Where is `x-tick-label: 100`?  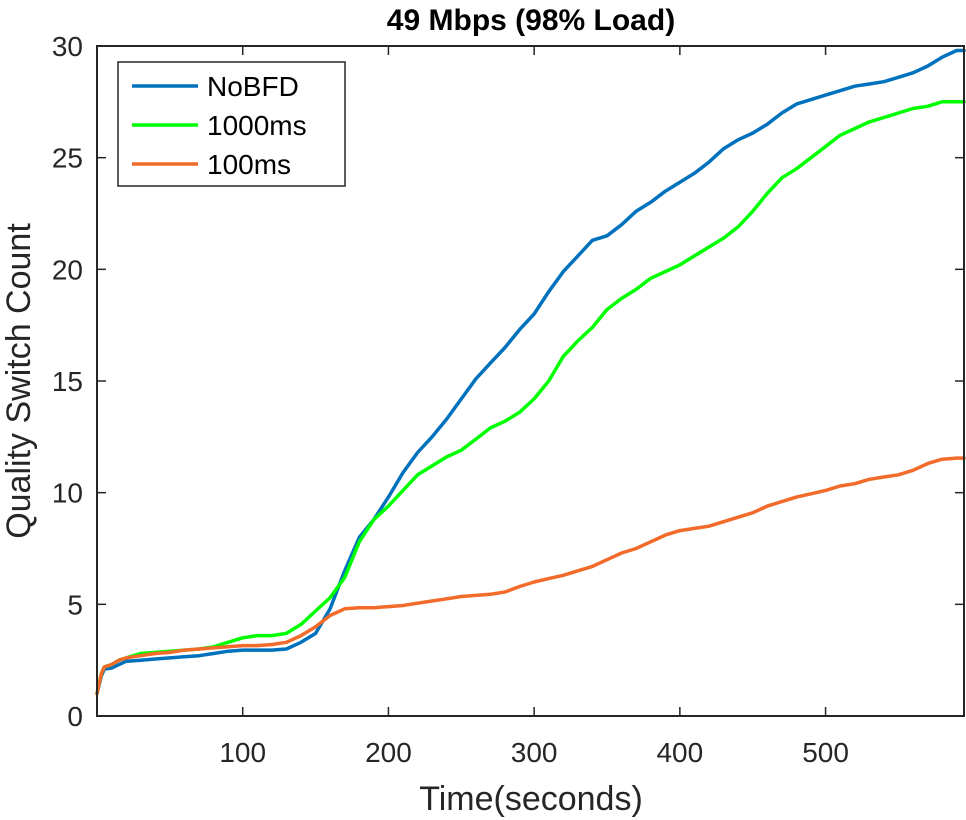 x-tick-label: 100 is located at coordinates (242, 752).